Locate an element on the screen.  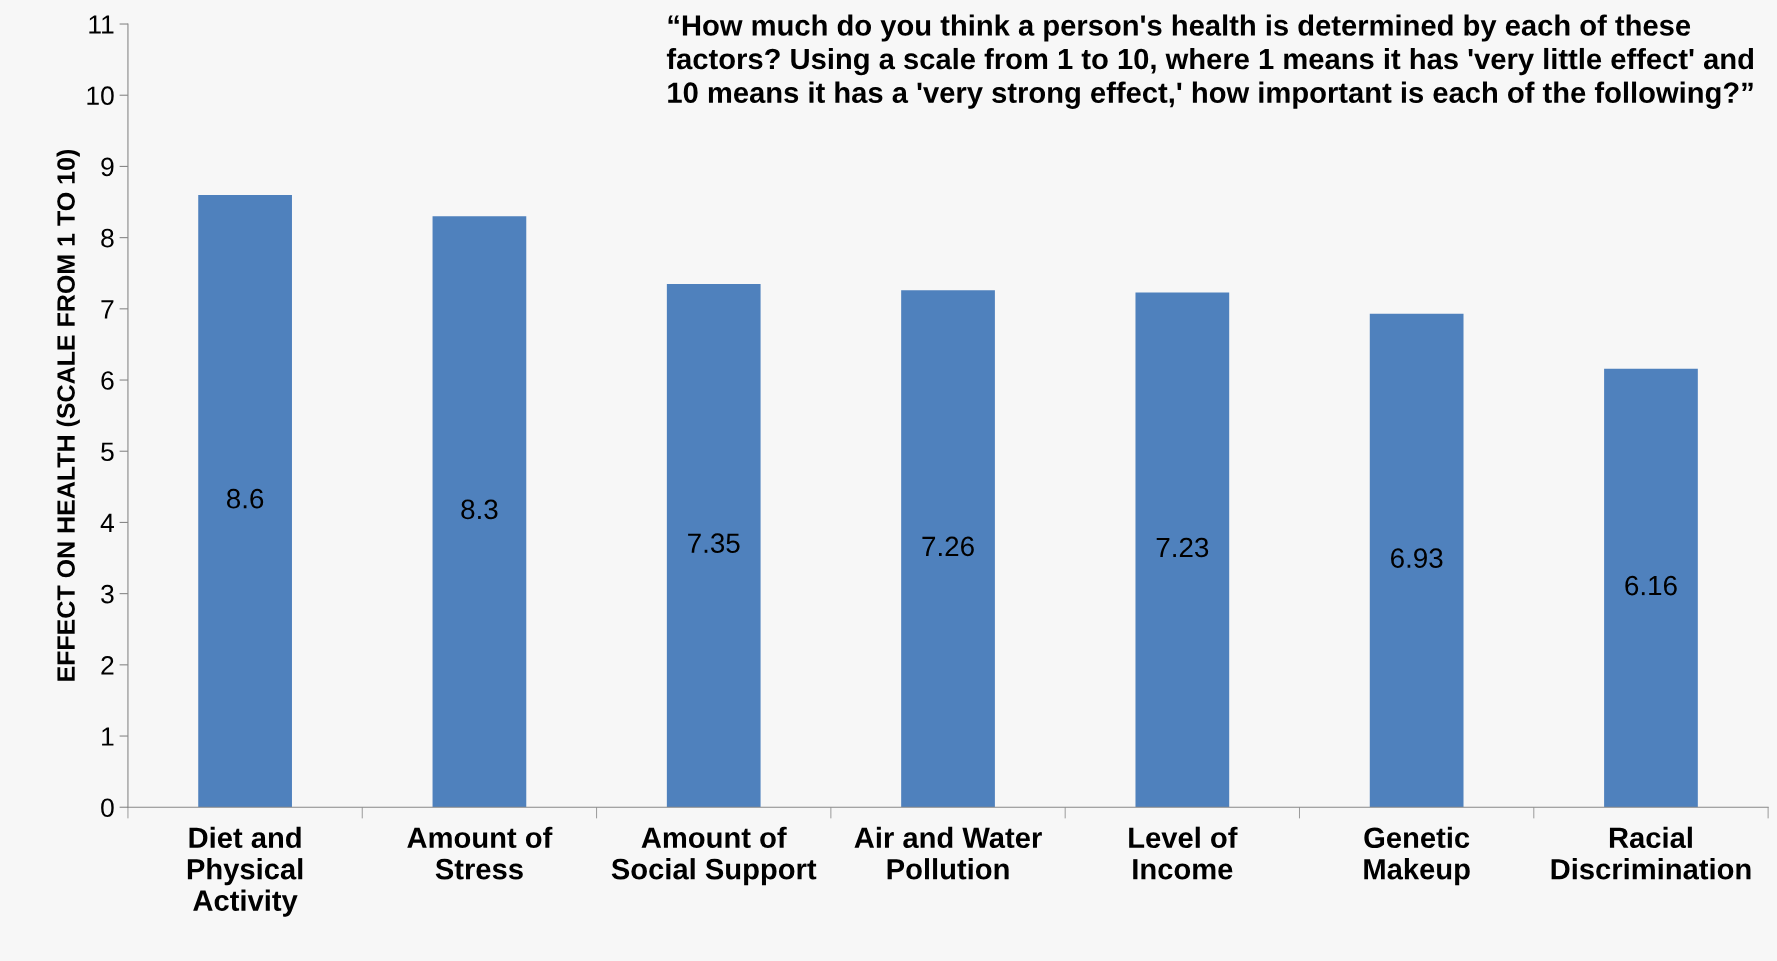
data-label: 8.3 is located at coordinates (479, 509).